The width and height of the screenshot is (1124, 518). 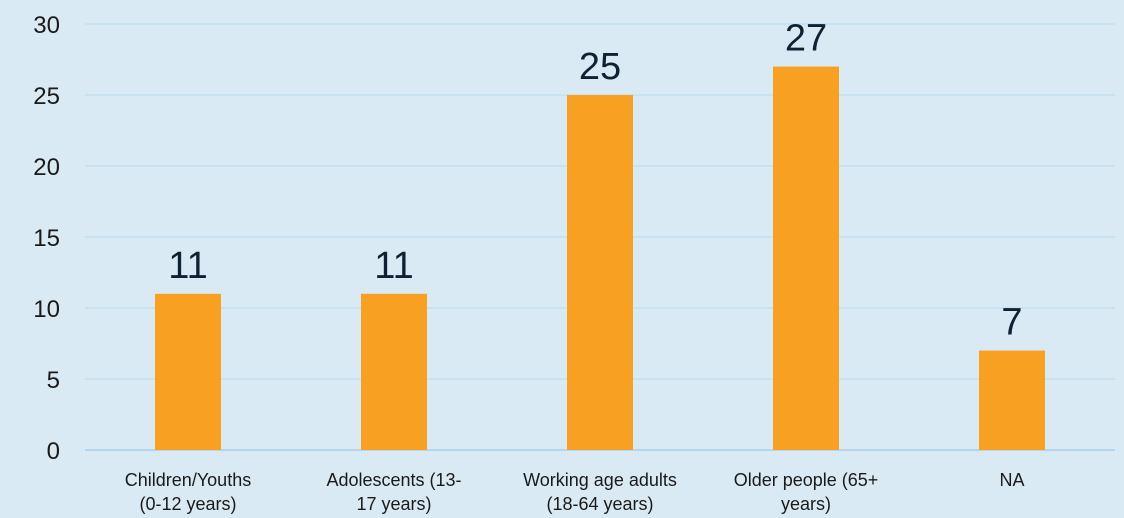 I want to click on x-category-label: Working age adults, so click(x=600, y=480).